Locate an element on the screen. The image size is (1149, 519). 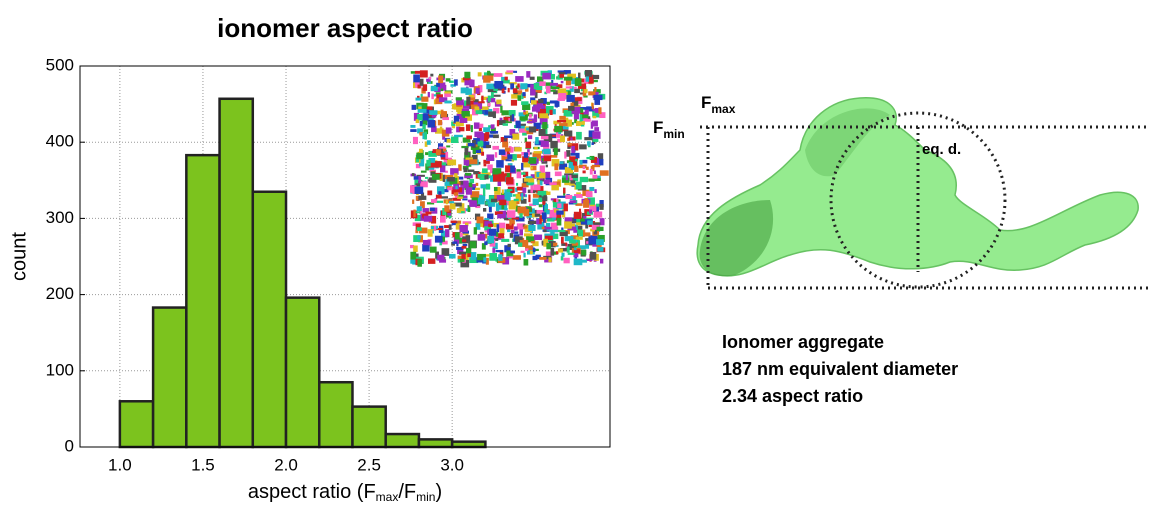
y-tick-label: 100 is located at coordinates (60, 369).